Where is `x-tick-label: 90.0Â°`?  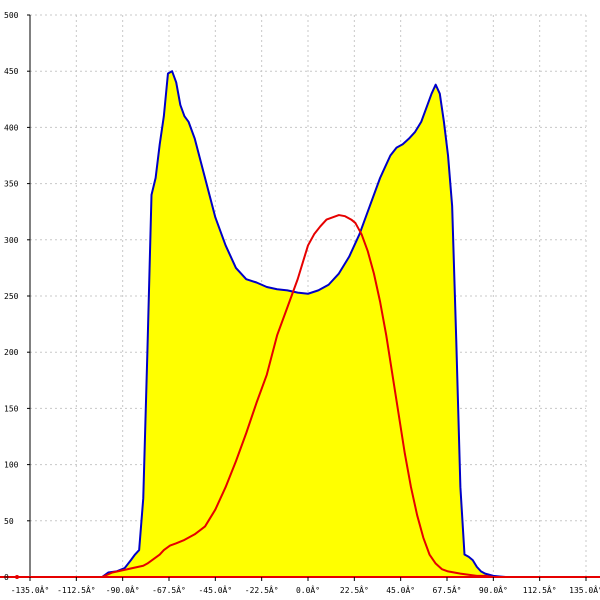 x-tick-label: 90.0Â° is located at coordinates (493, 589).